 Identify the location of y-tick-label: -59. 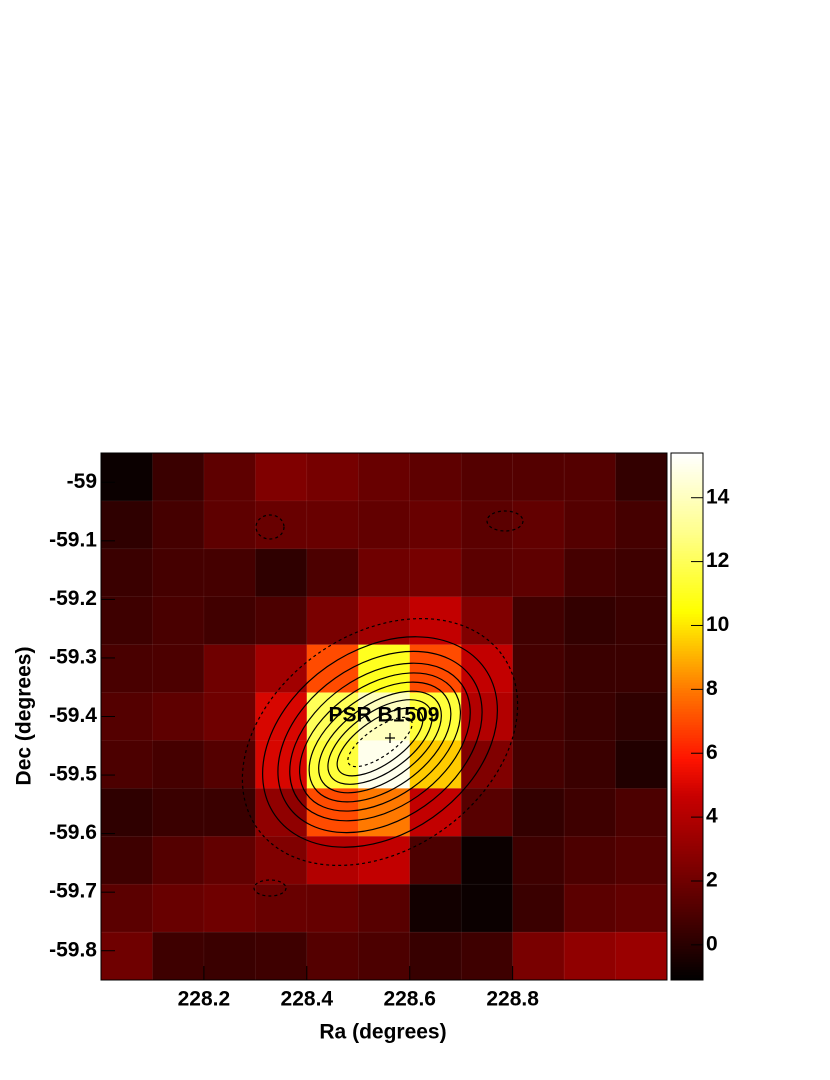
(82, 481).